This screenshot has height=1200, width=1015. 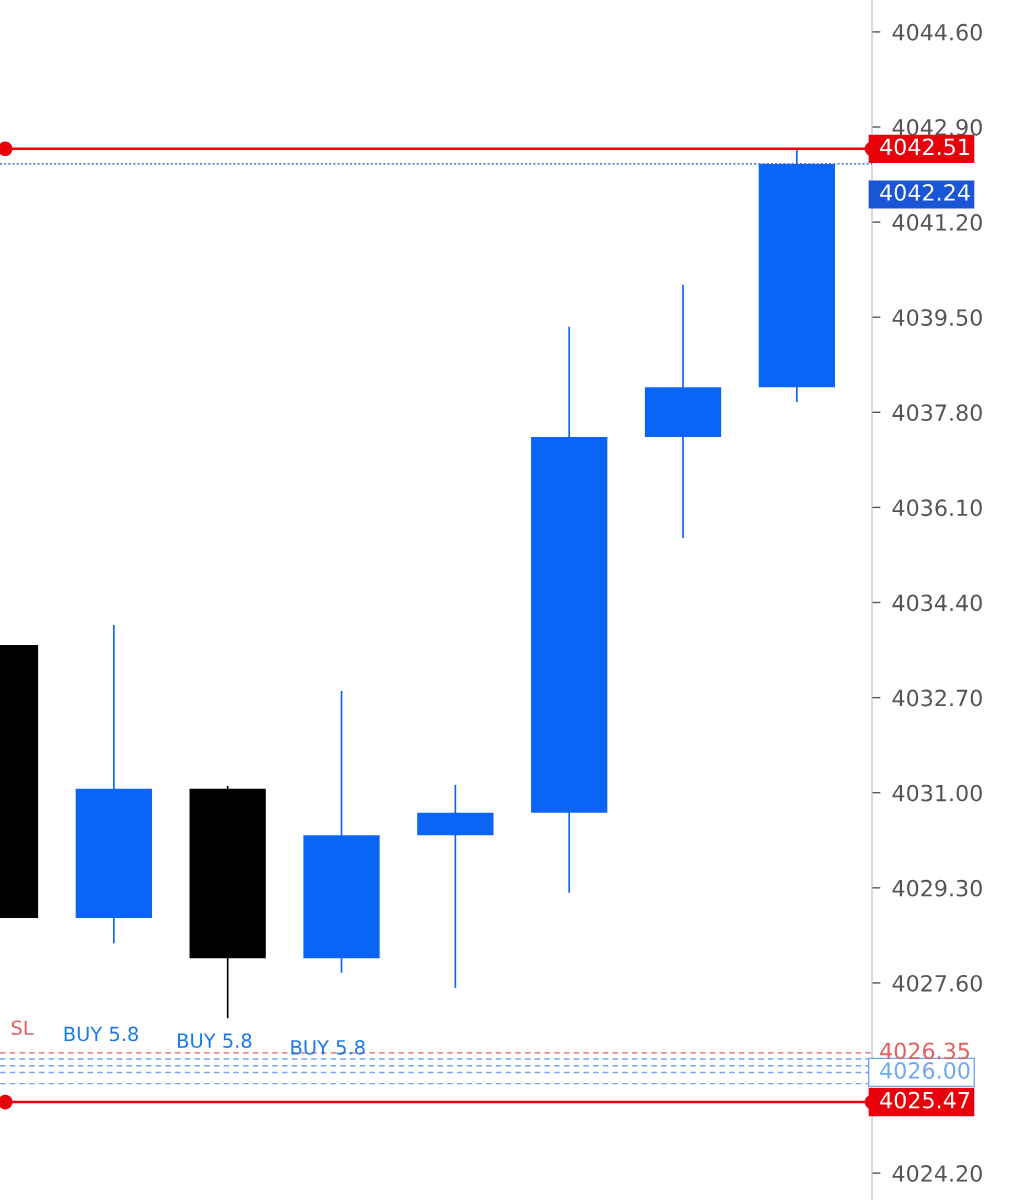 What do you see at coordinates (925, 1070) in the screenshot?
I see `ref-line-label: 4026.00` at bounding box center [925, 1070].